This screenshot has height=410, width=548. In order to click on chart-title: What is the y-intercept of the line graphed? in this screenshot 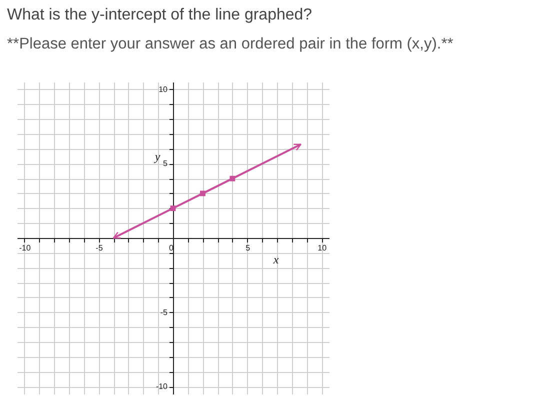, I will do `click(159, 15)`.